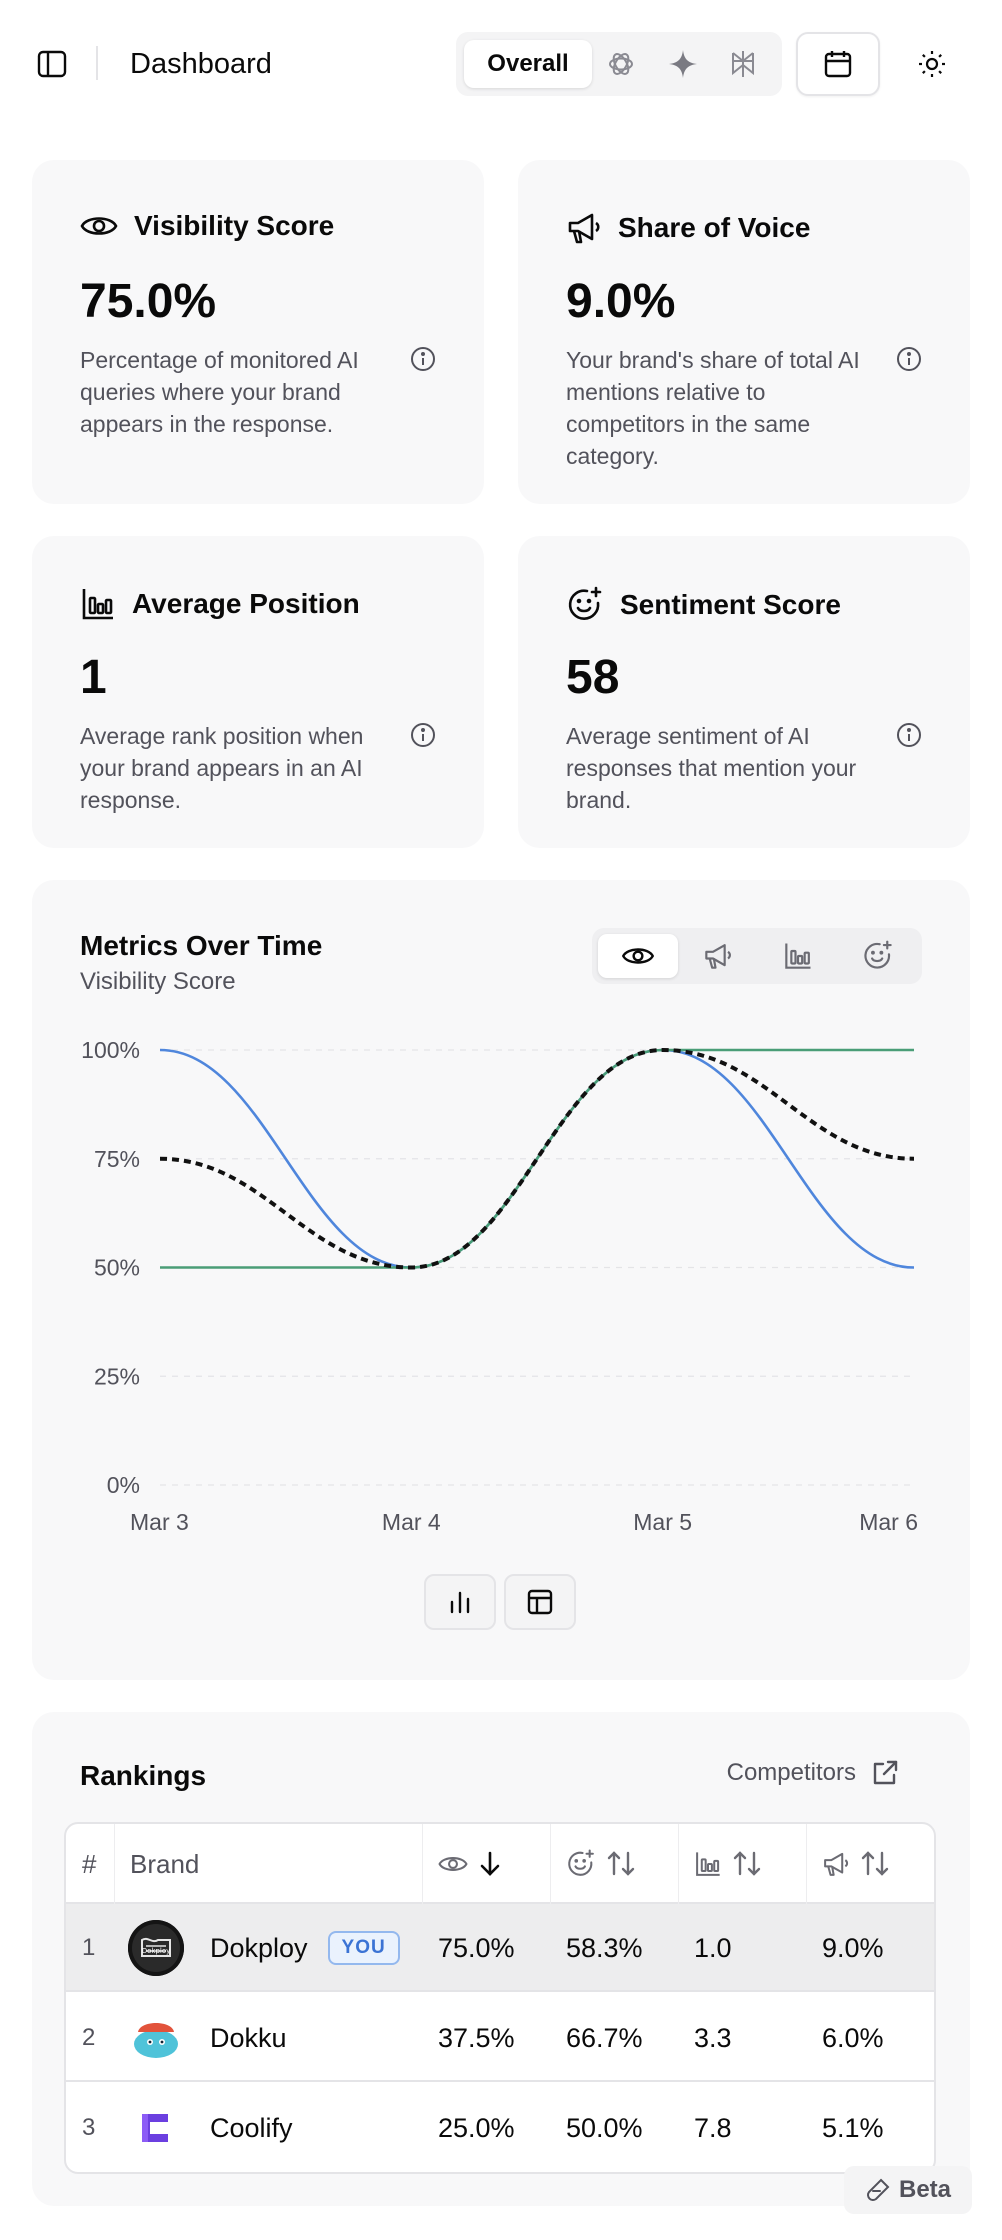  I want to click on table-view-button, so click(540, 1602).